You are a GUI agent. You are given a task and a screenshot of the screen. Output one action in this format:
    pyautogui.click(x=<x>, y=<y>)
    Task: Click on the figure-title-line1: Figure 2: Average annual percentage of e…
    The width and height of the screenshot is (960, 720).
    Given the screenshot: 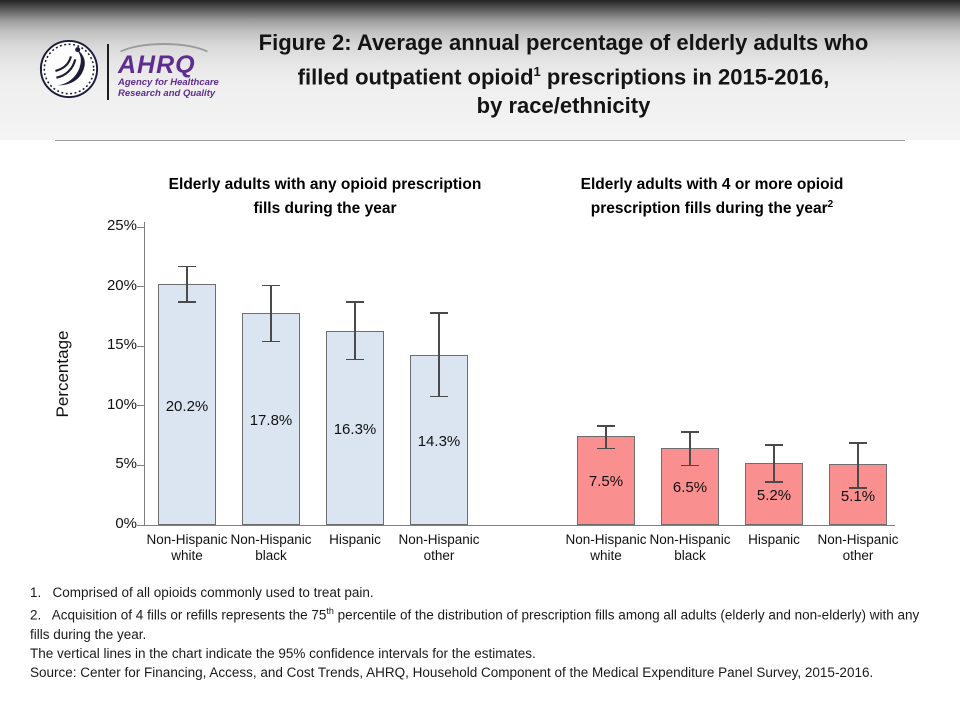 What is the action you would take?
    pyautogui.click(x=563, y=42)
    